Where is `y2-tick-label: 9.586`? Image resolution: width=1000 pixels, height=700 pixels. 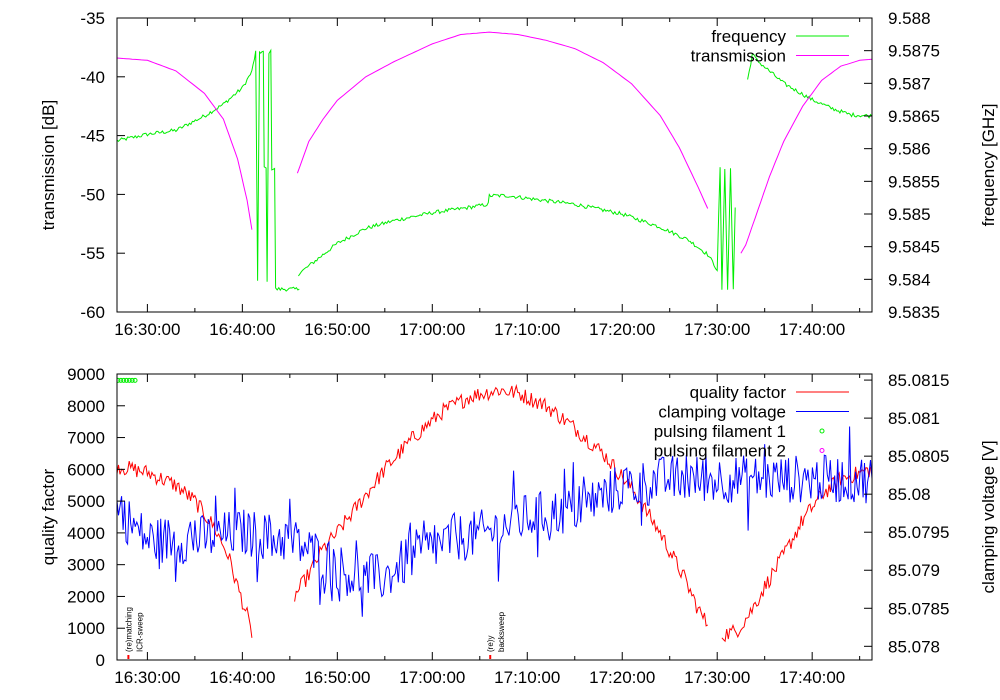 y2-tick-label: 9.586 is located at coordinates (909, 149).